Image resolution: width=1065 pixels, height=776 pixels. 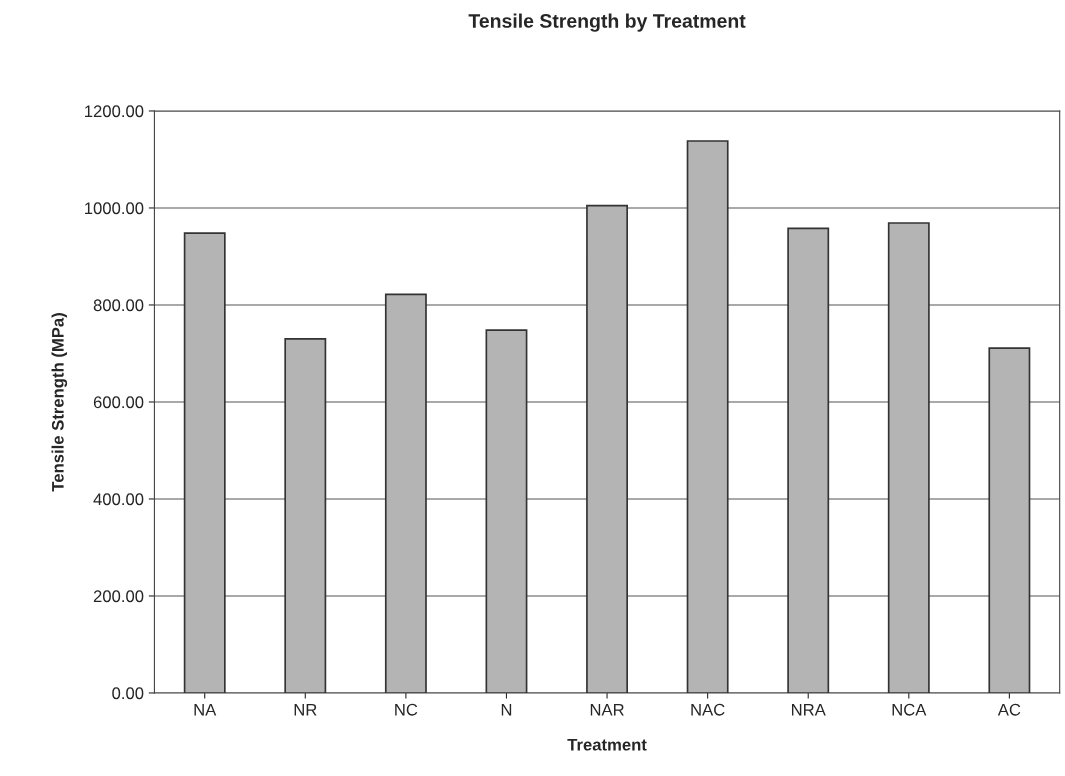 I want to click on x-axis-title: Treatment, so click(x=607, y=744).